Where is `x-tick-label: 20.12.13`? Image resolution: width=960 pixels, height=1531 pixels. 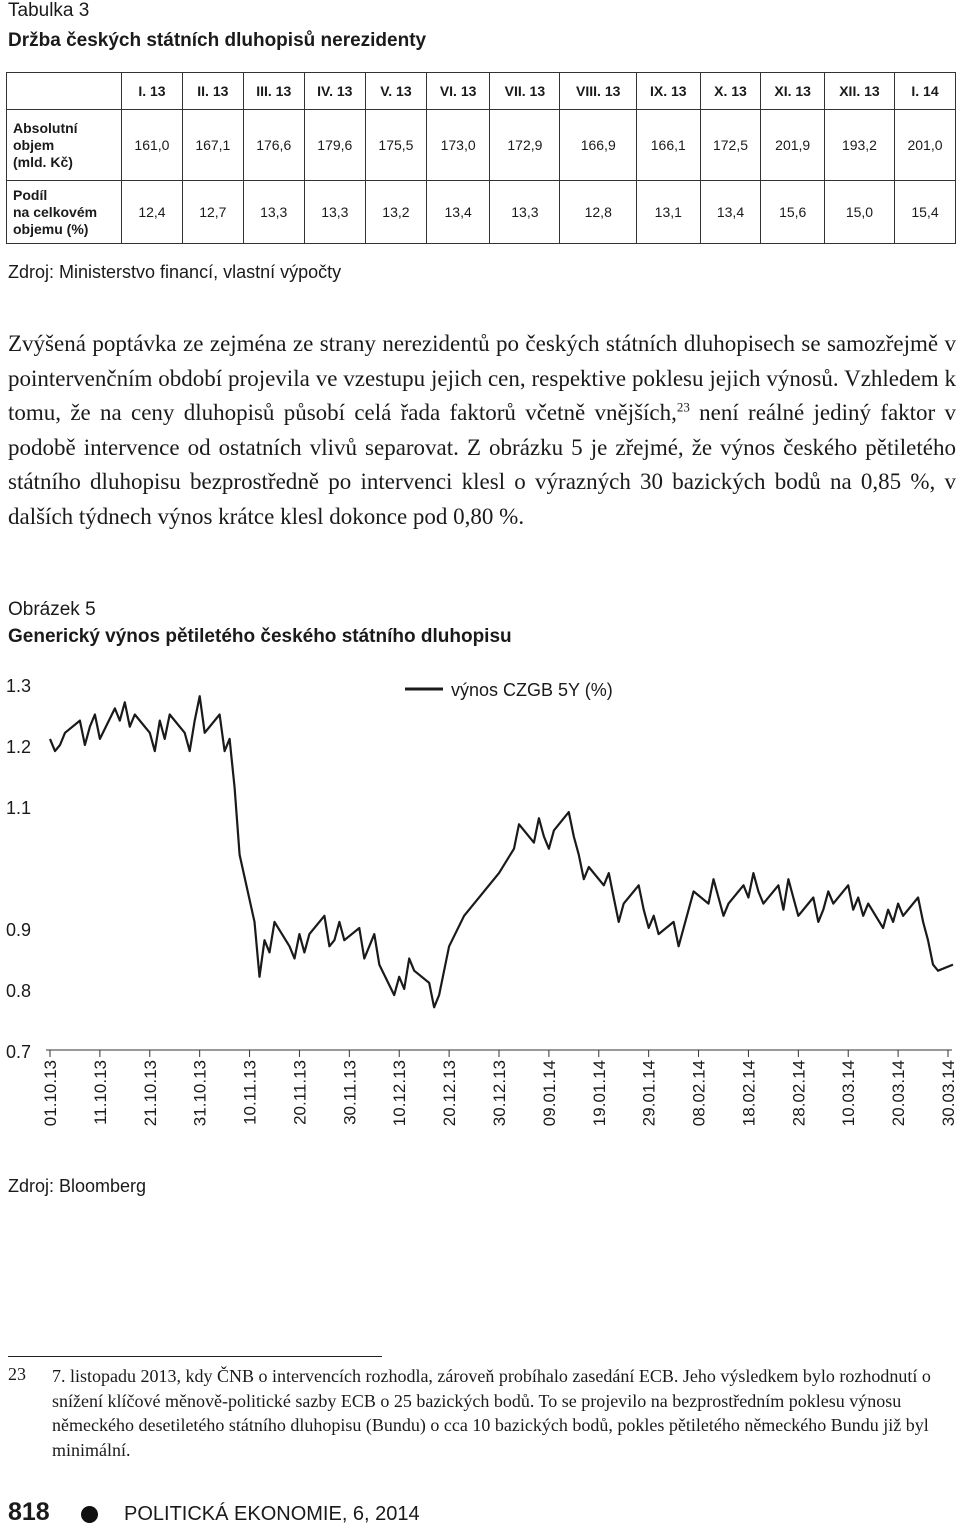
x-tick-label: 20.12.13 is located at coordinates (449, 1093).